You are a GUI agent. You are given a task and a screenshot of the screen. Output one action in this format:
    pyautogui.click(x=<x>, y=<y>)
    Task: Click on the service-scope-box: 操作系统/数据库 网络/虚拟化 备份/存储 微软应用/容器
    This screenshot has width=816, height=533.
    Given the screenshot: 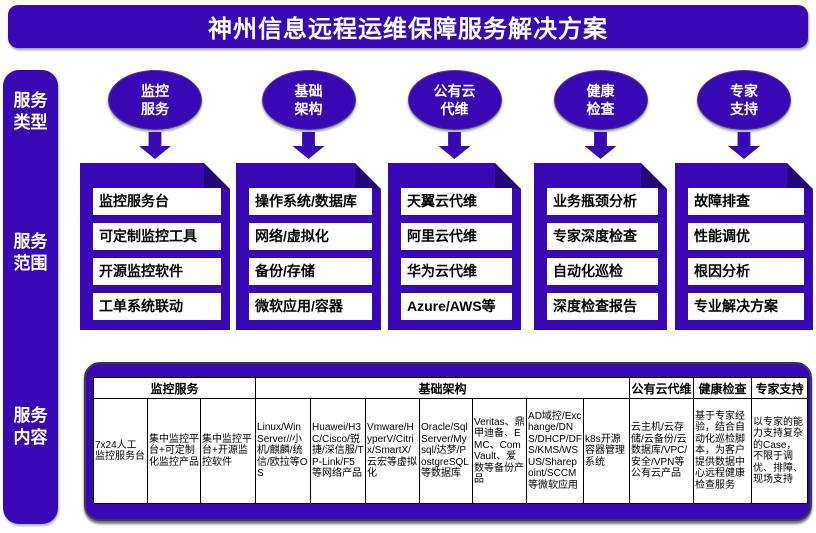 What is the action you would take?
    pyautogui.click(x=308, y=246)
    